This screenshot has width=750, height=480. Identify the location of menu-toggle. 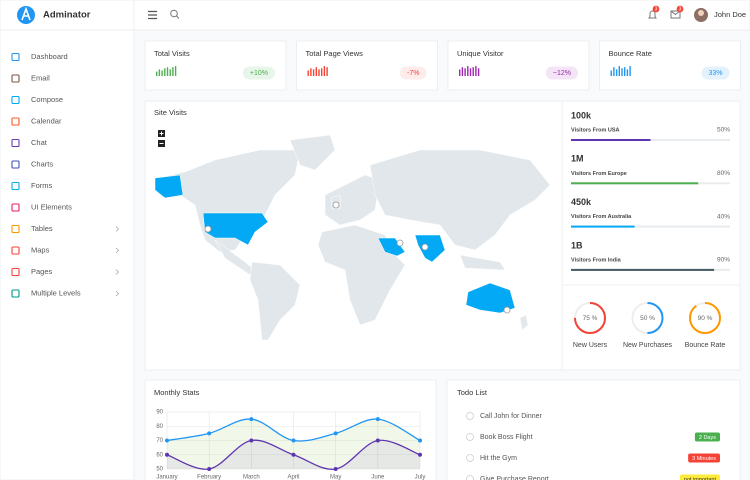
(152, 15).